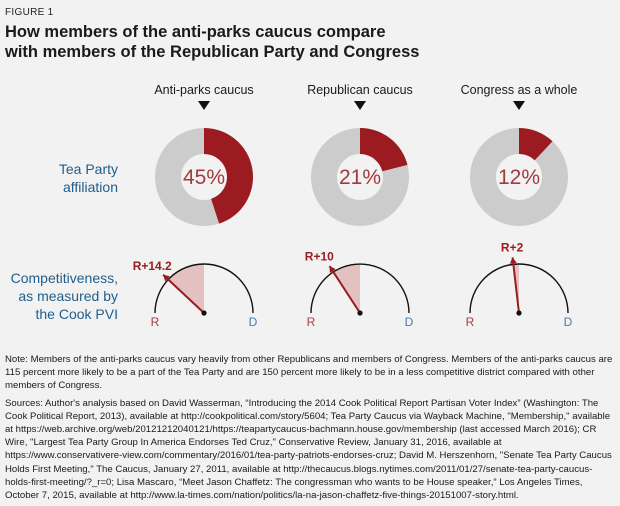 The height and width of the screenshot is (506, 620). What do you see at coordinates (88, 169) in the screenshot?
I see `row-label-line: Tea Party` at bounding box center [88, 169].